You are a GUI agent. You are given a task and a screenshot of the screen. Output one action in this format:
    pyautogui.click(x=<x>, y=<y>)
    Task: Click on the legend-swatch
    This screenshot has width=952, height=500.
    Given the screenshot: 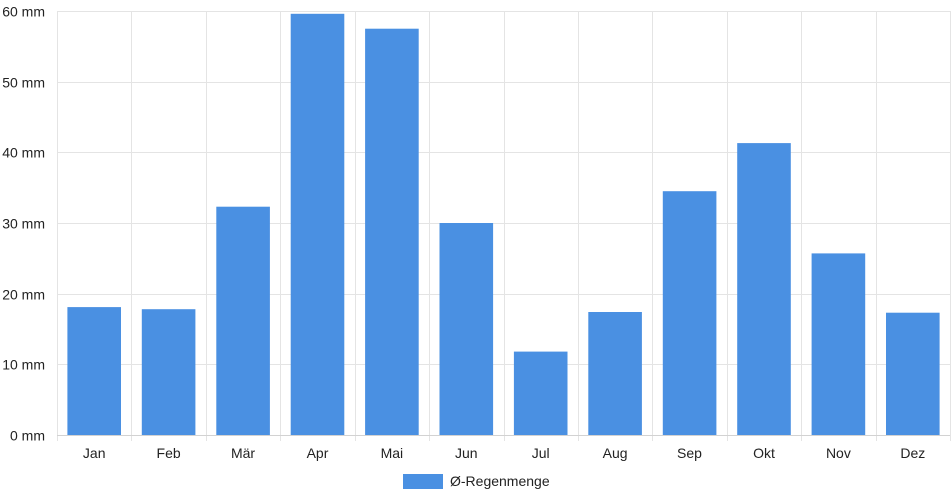 What is the action you would take?
    pyautogui.click(x=423, y=481)
    